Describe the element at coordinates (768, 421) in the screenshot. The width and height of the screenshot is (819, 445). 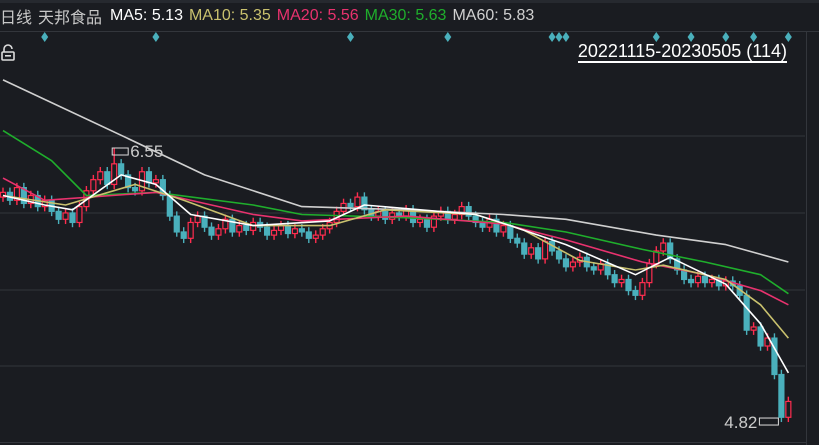
I see `low-price-marker` at that location.